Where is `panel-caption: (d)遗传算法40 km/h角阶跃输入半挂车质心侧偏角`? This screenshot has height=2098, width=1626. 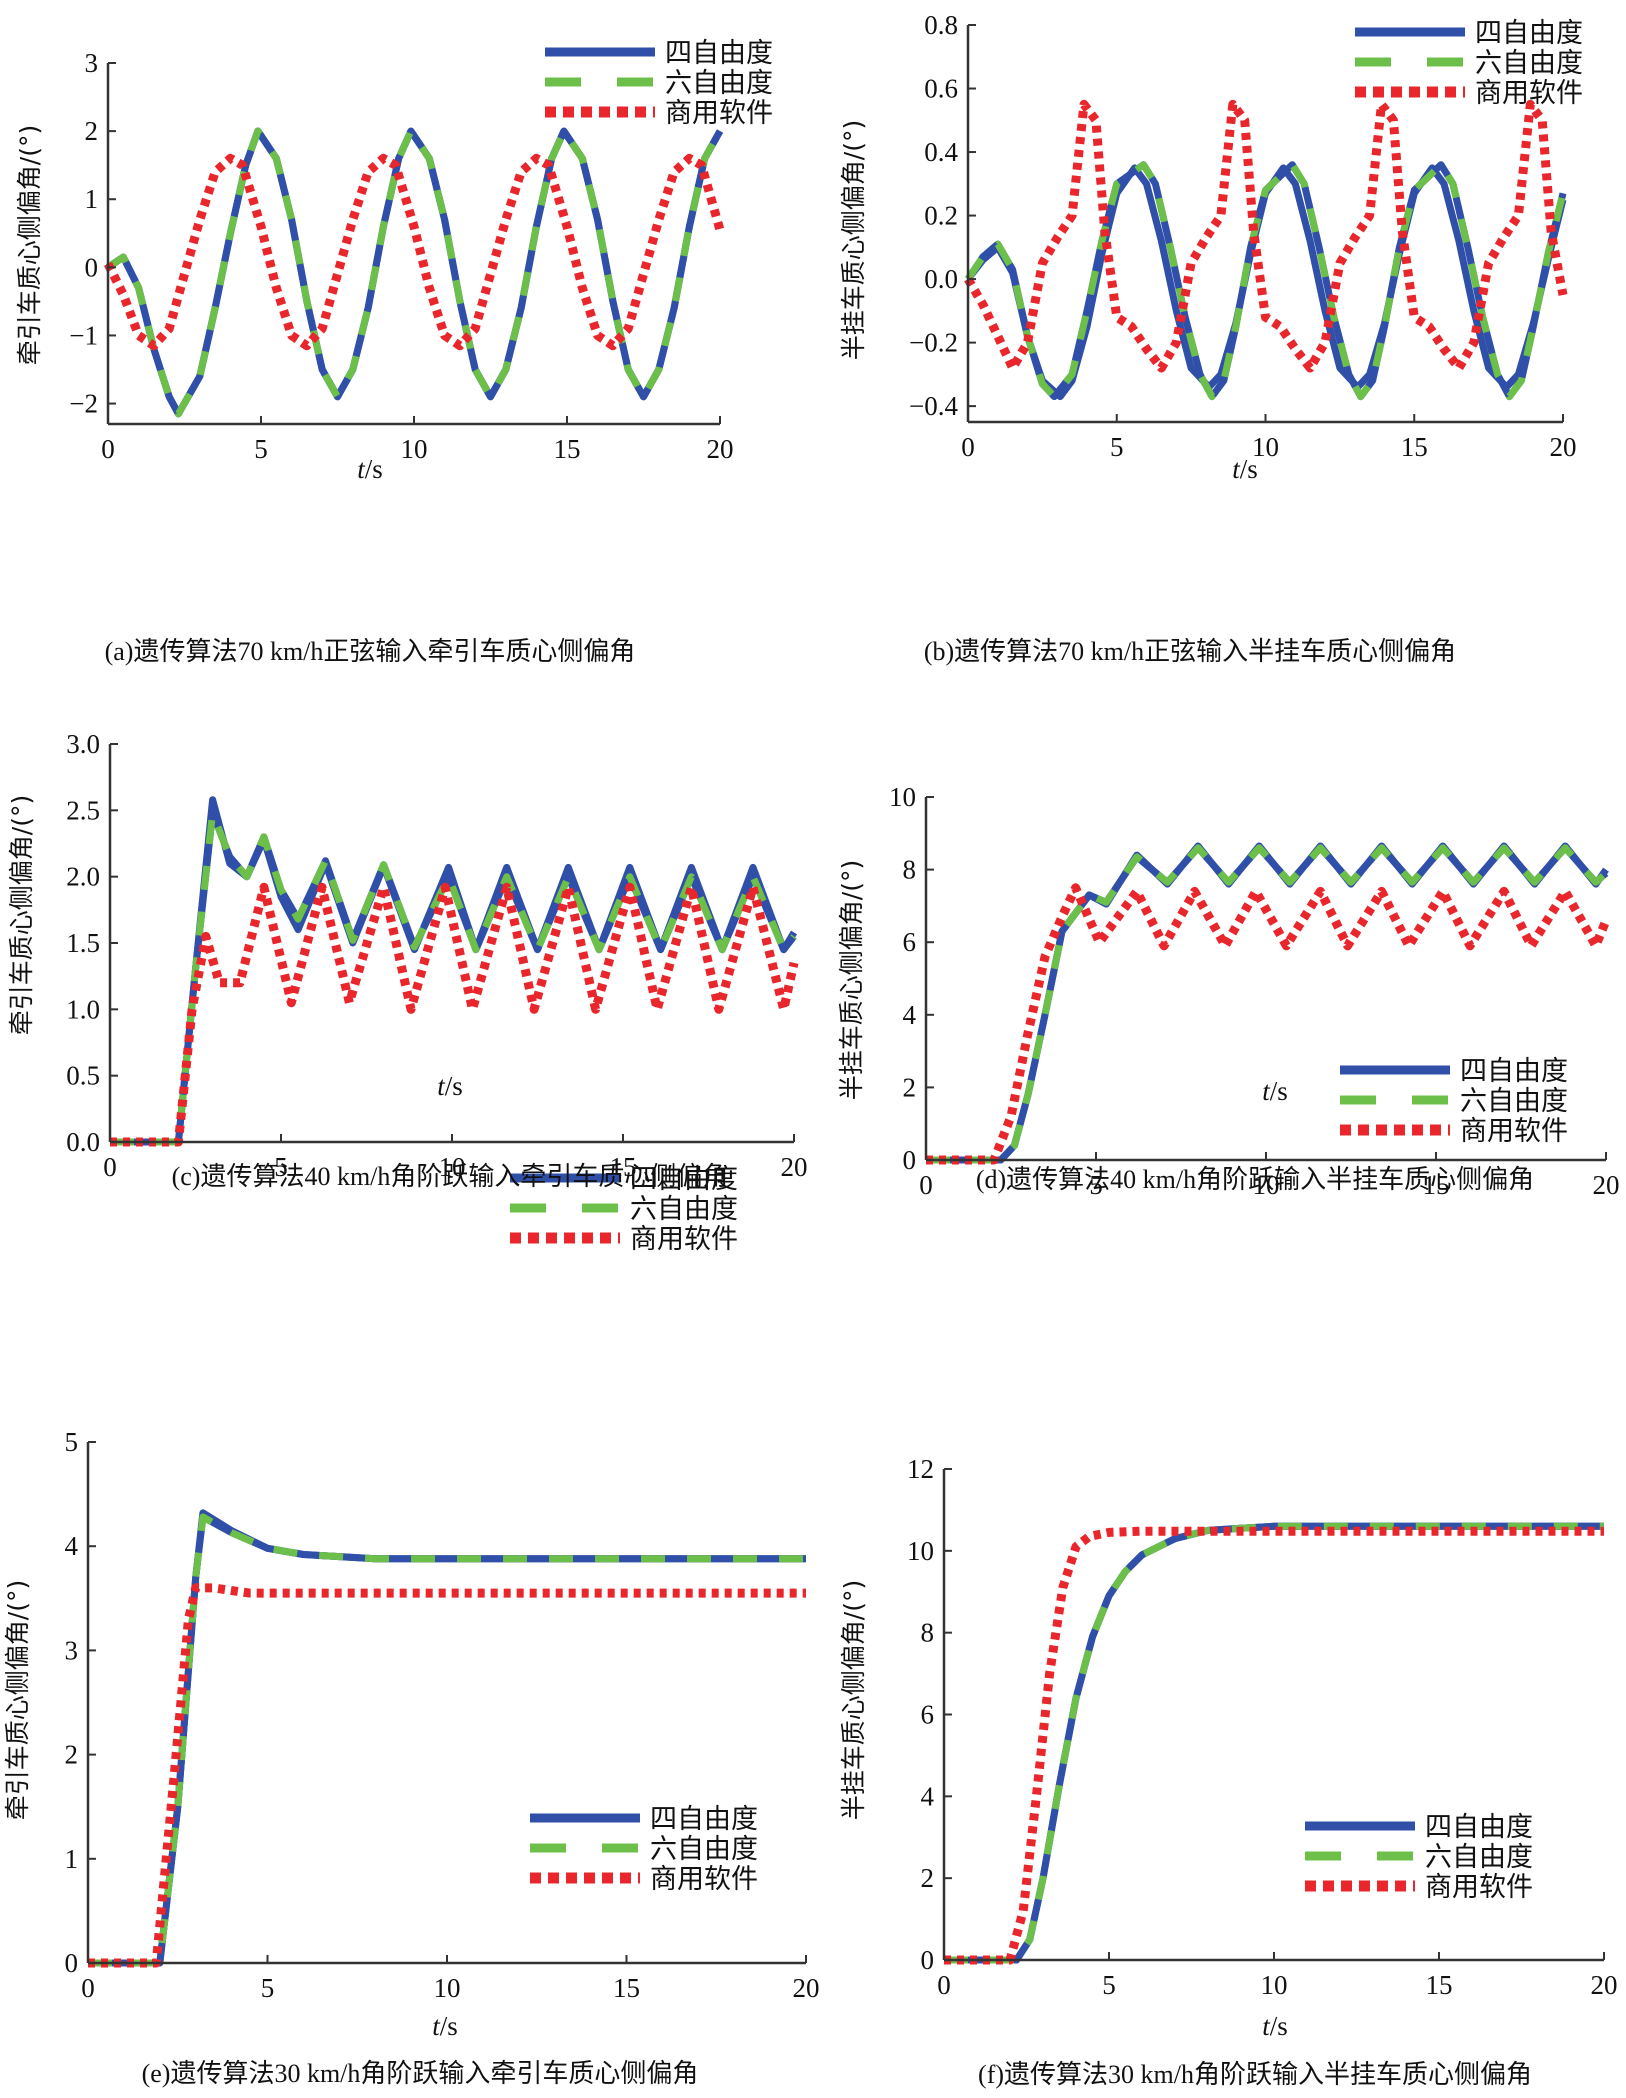 panel-caption: (d)遗传算法40 km/h角阶跃输入半挂车质心侧偏角 is located at coordinates (1255, 1179).